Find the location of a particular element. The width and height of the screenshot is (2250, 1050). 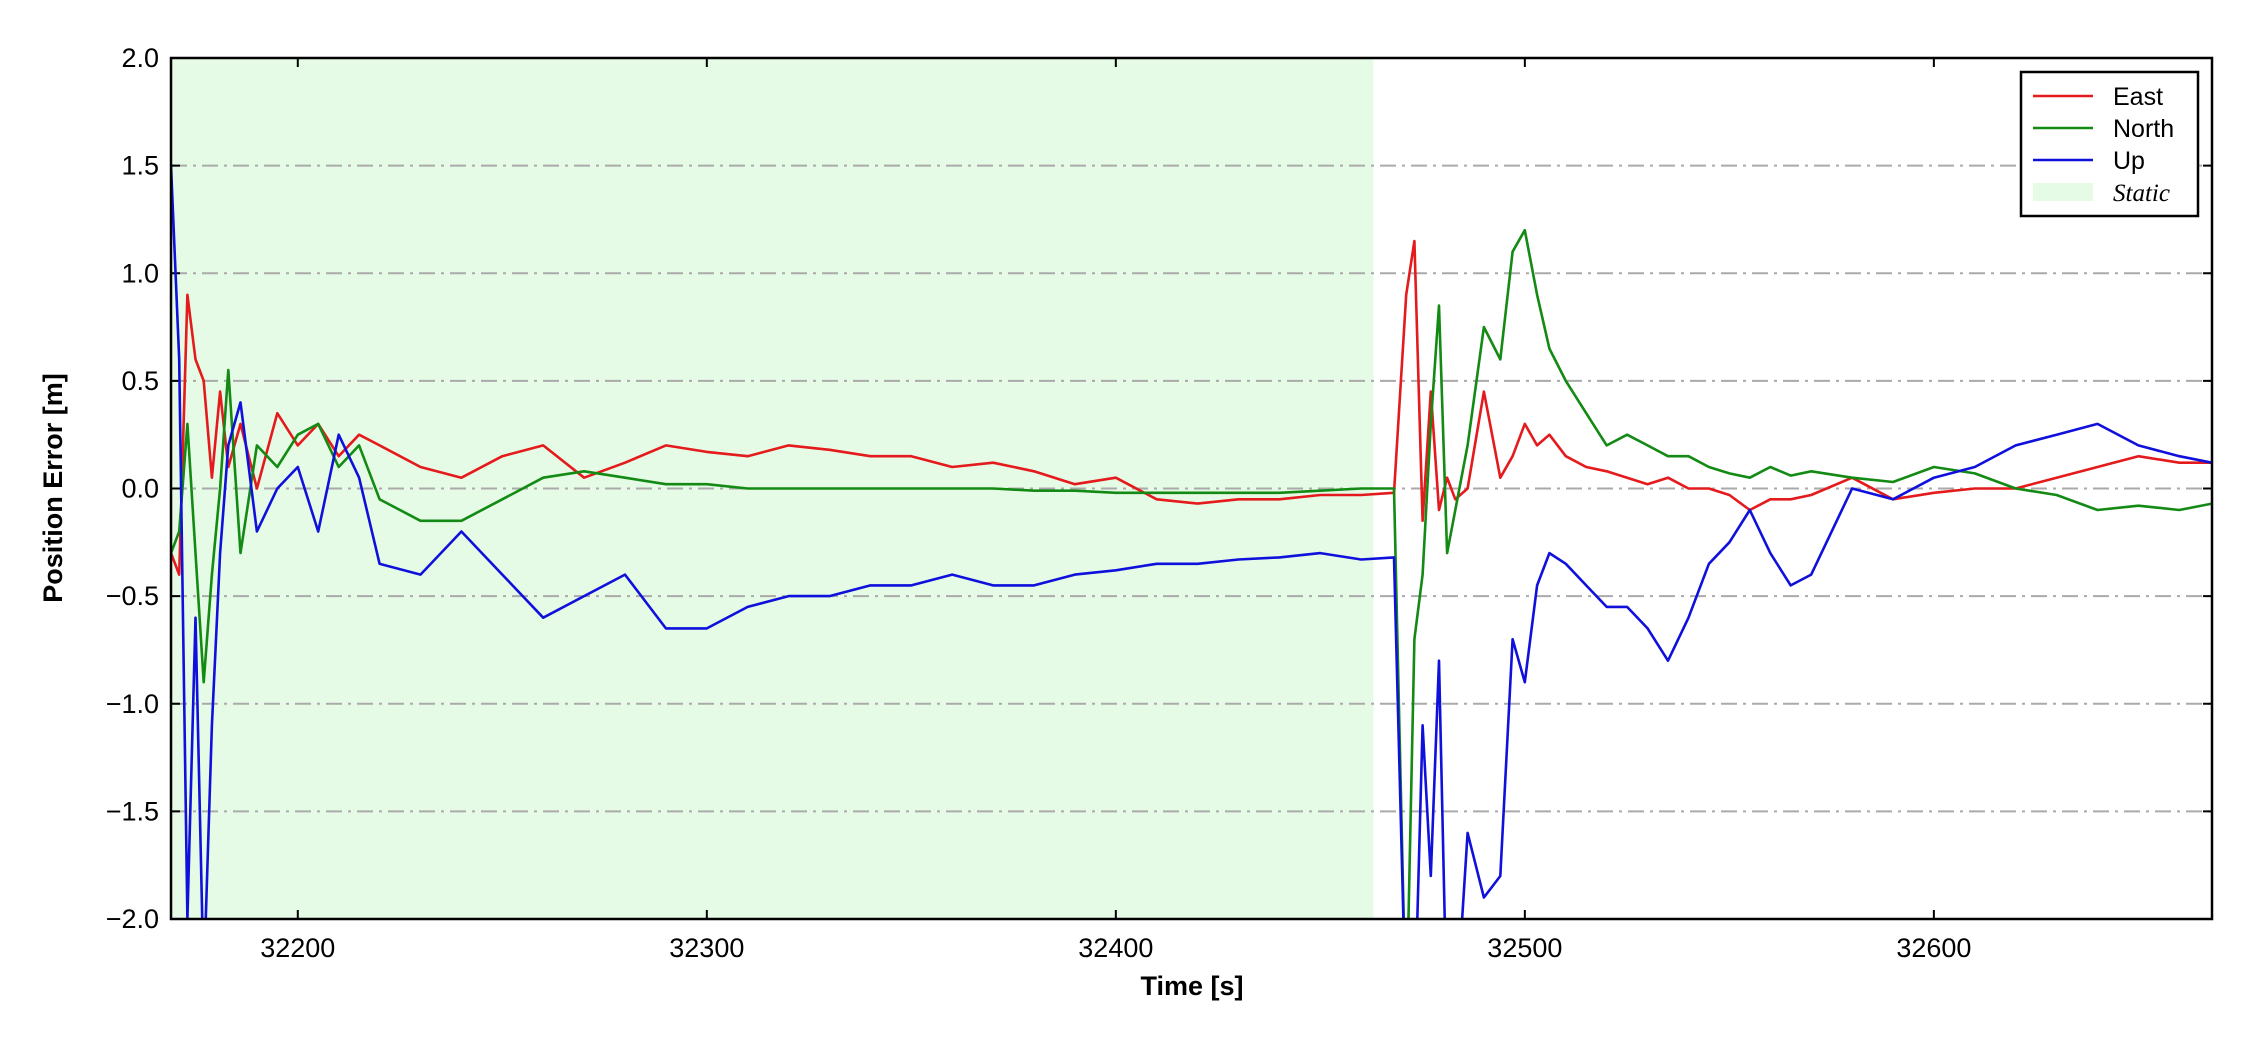

x-tick-label: 32400 is located at coordinates (1115, 948).